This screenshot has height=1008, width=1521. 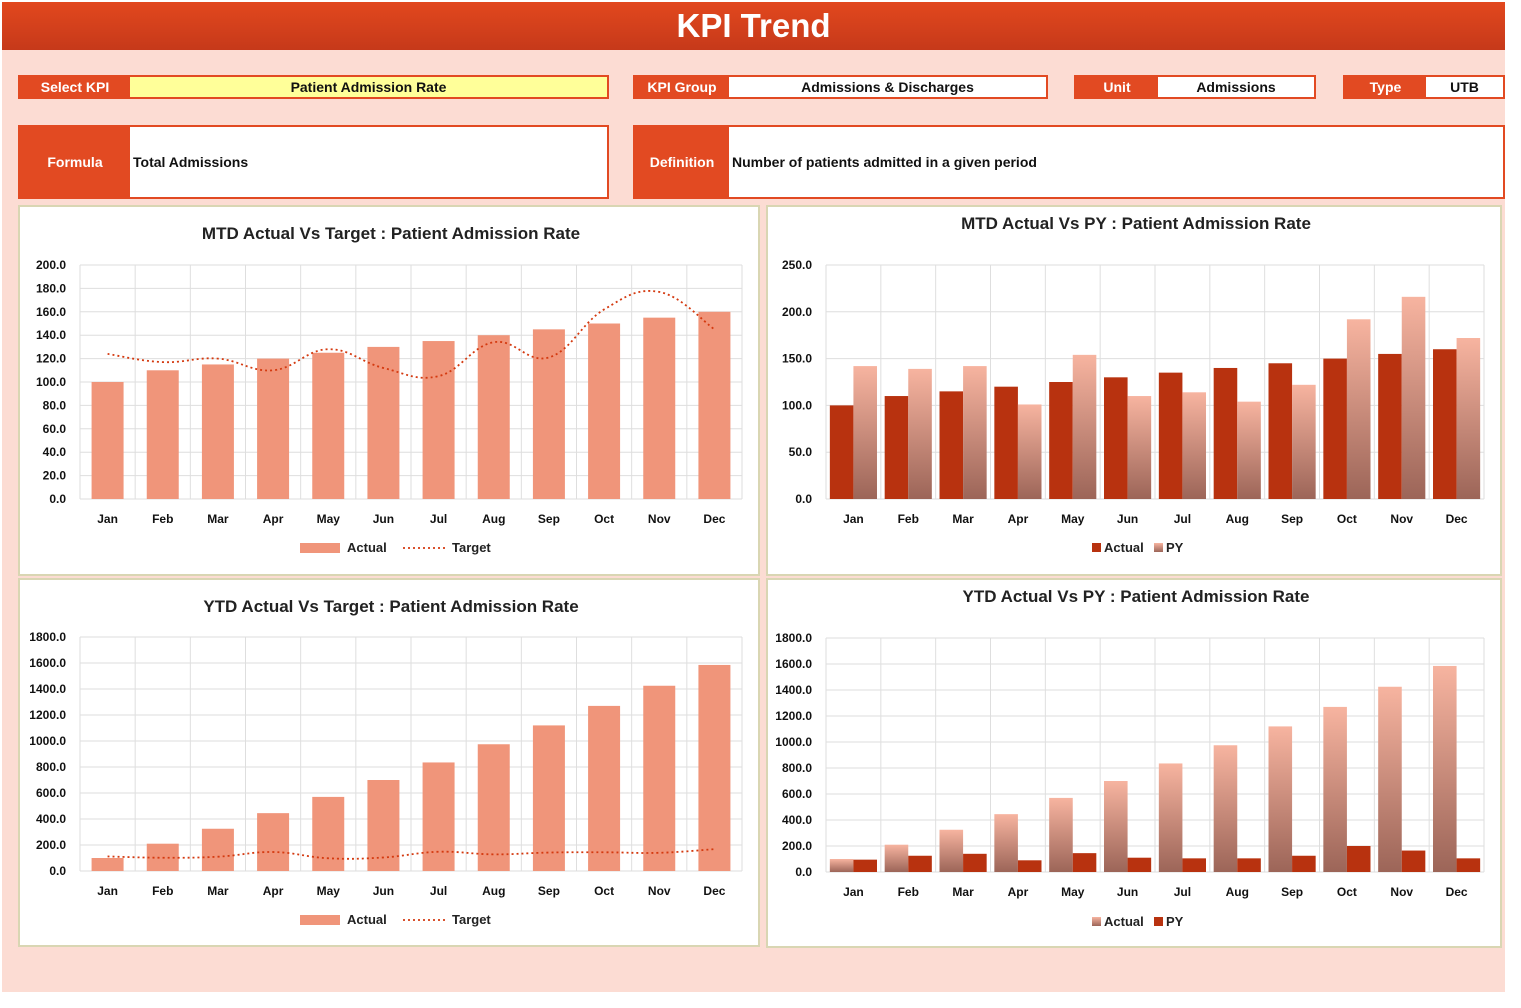 What do you see at coordinates (51, 312) in the screenshot?
I see `y-tick-label: 160.0` at bounding box center [51, 312].